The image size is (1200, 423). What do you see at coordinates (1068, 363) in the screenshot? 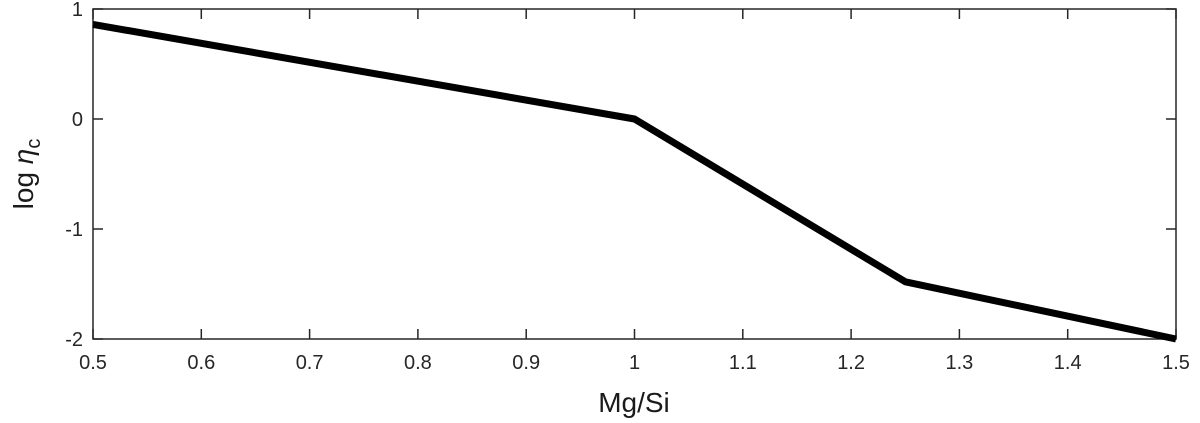
I see `x-tick-label: 1.4` at bounding box center [1068, 363].